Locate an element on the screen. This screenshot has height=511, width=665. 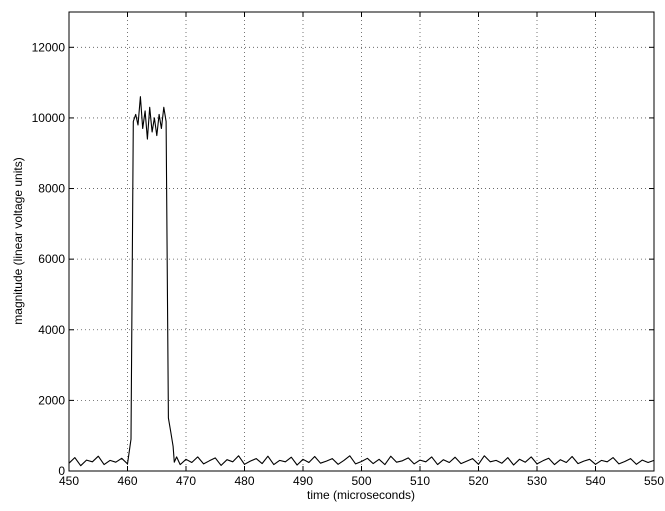
x-tick-label: 450 is located at coordinates (69, 481).